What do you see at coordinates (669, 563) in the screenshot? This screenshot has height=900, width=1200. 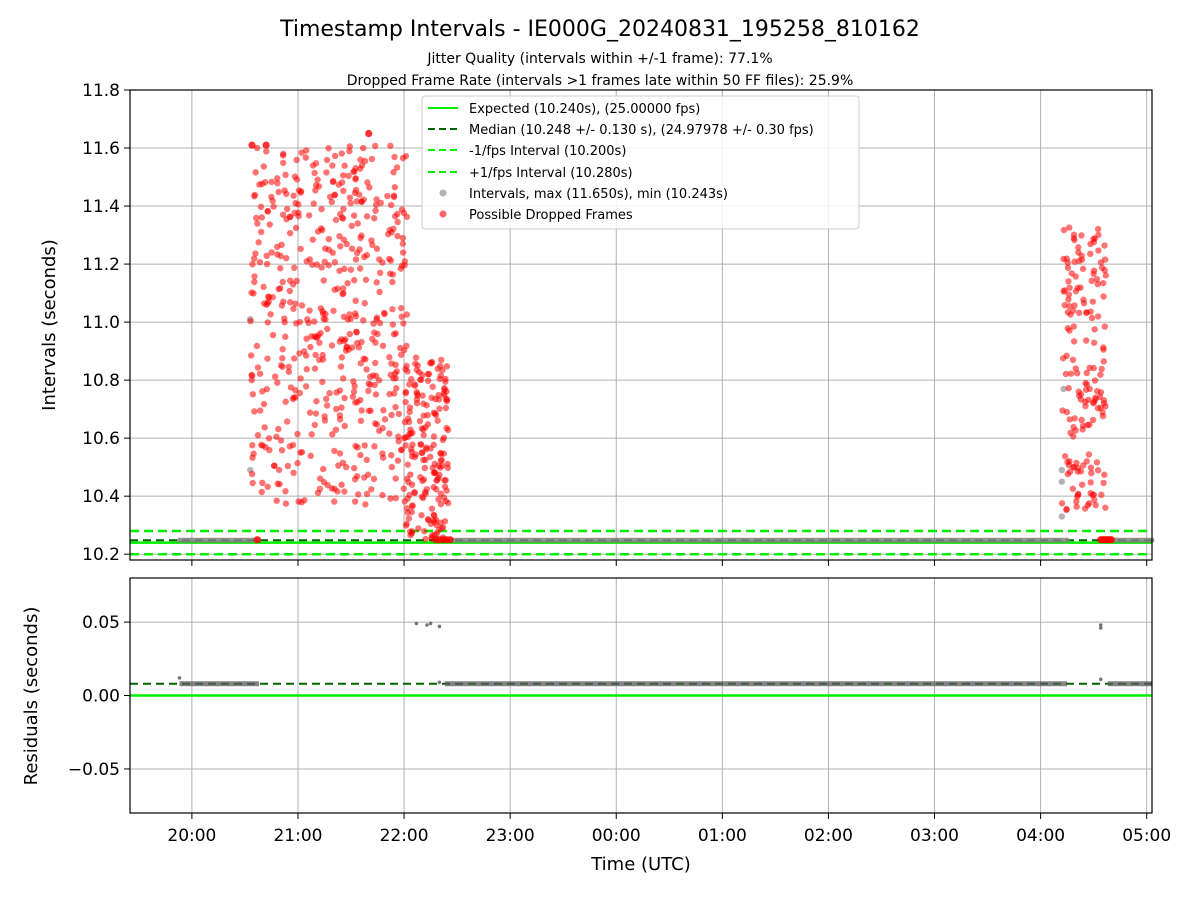 I see `intervals-x-ticks` at bounding box center [669, 563].